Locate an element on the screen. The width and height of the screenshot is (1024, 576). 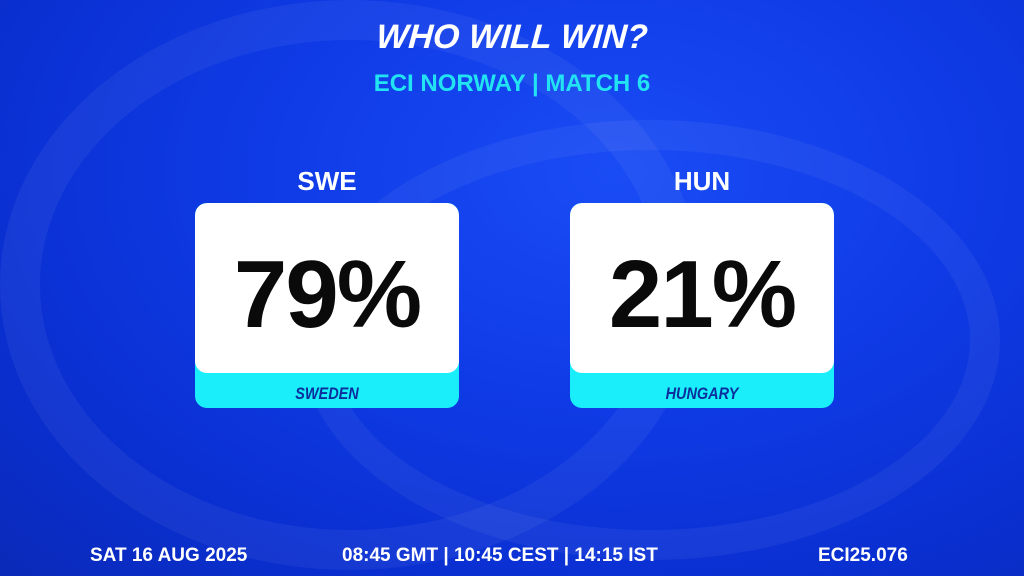
match-date: SAT 16 AUG 2025 is located at coordinates (169, 555).